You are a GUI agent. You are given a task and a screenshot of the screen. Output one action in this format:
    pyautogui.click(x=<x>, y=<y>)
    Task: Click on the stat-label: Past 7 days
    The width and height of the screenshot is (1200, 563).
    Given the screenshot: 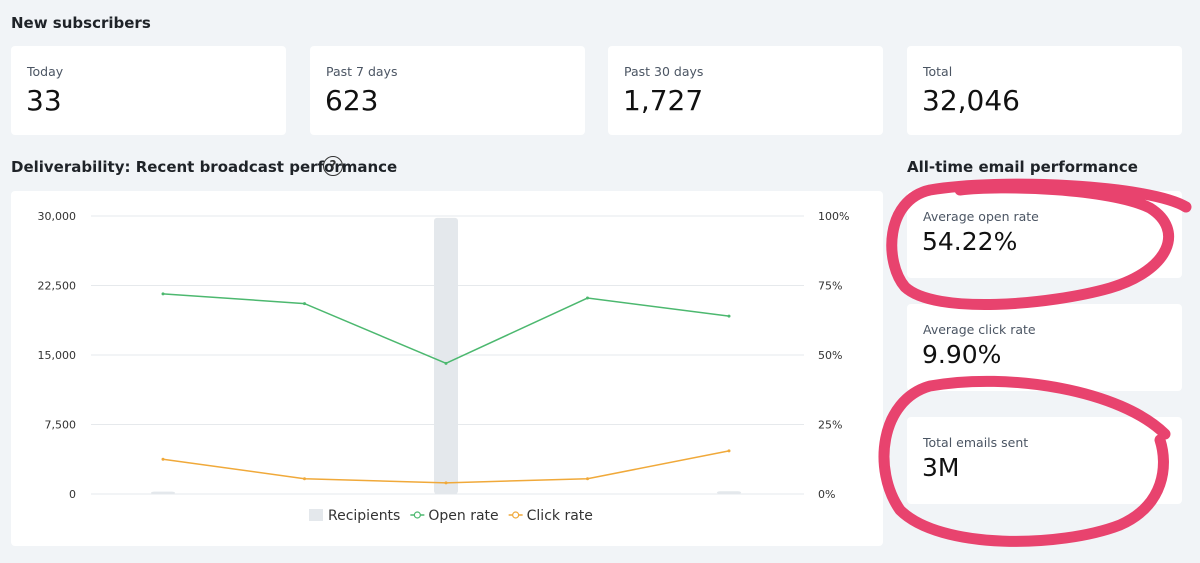 What is the action you would take?
    pyautogui.click(x=362, y=71)
    